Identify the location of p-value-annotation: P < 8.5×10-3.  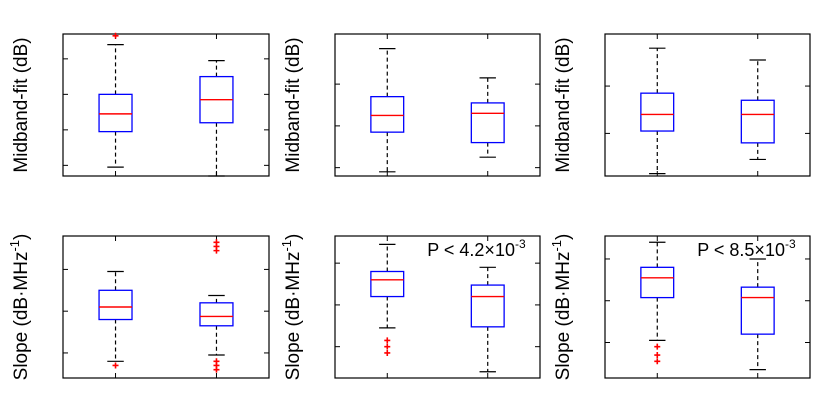
(746, 248).